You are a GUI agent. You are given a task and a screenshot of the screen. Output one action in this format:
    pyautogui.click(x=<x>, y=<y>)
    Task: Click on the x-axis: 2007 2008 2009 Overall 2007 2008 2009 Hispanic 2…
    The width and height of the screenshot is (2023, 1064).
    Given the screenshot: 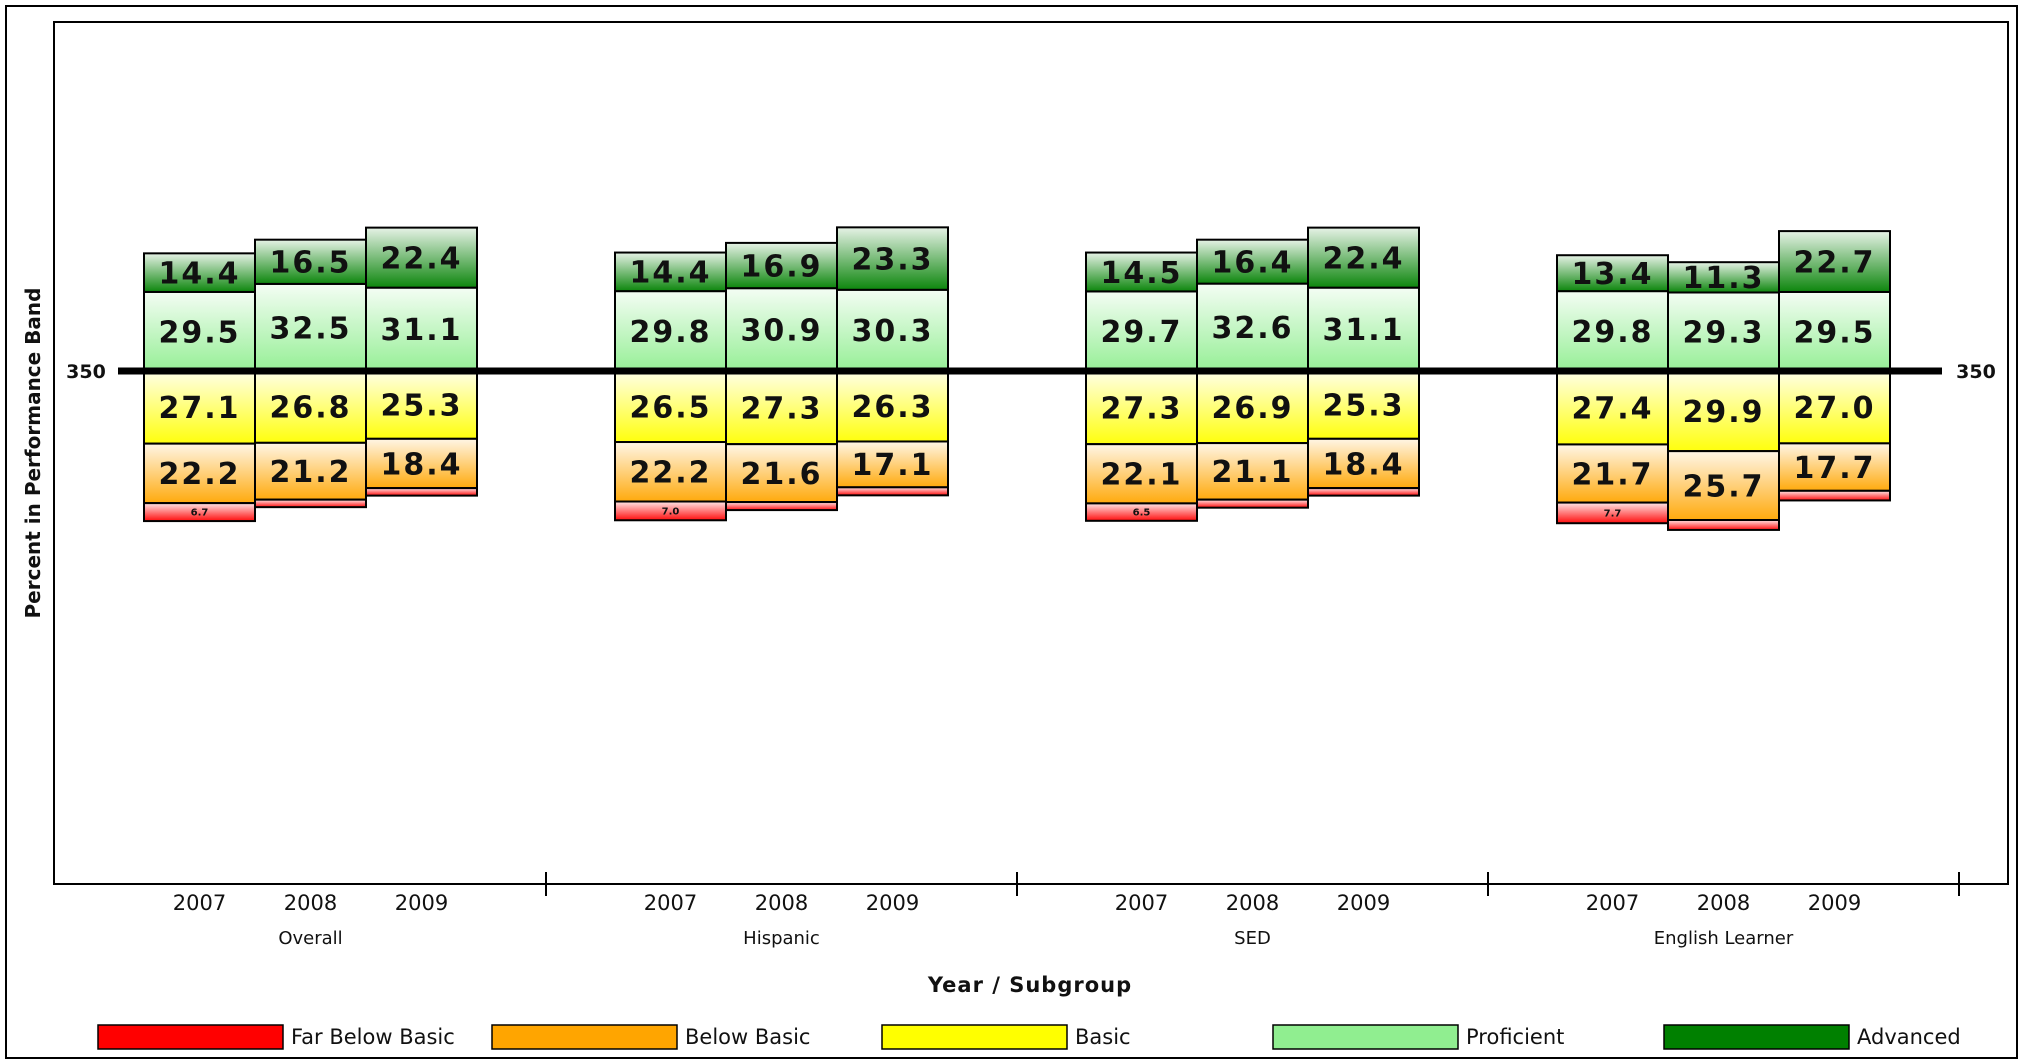 What is the action you would take?
    pyautogui.click(x=1066, y=910)
    